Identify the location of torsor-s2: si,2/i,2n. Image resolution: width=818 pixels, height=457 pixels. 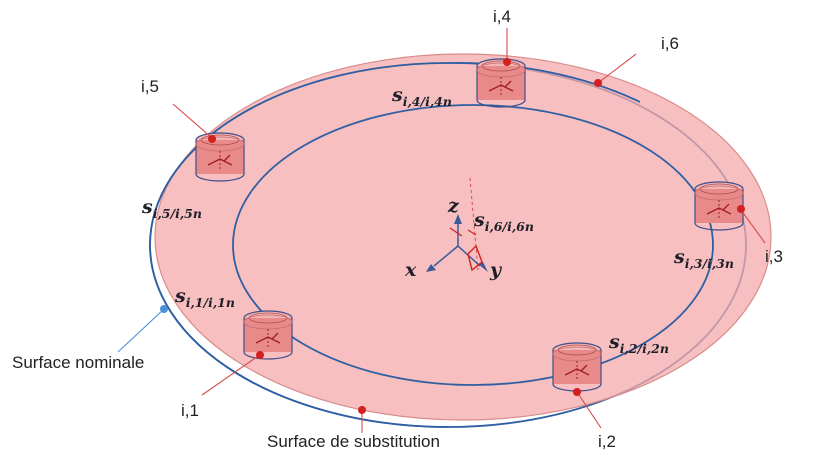
(638, 343).